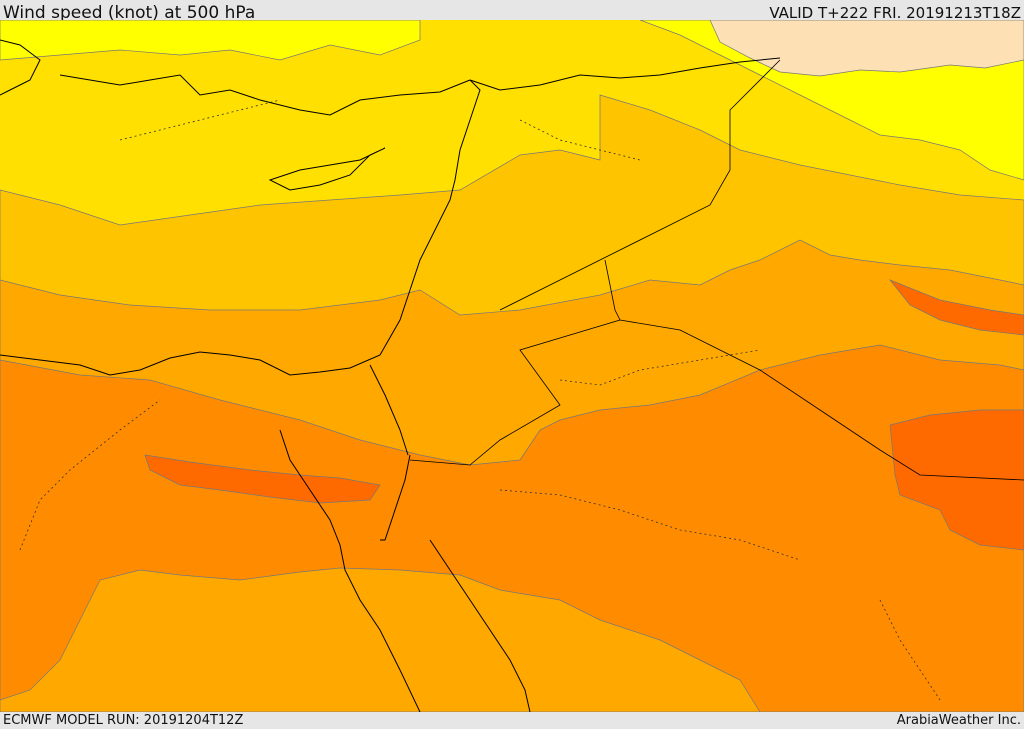 The height and width of the screenshot is (729, 1024). What do you see at coordinates (958, 720) in the screenshot?
I see `credit-label: ArabiaWeather Inc.` at bounding box center [958, 720].